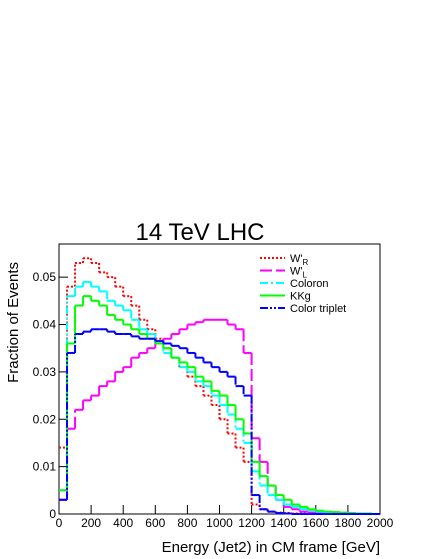 The width and height of the screenshot is (432, 559). I want to click on legend-name: Coloron, so click(309, 284).